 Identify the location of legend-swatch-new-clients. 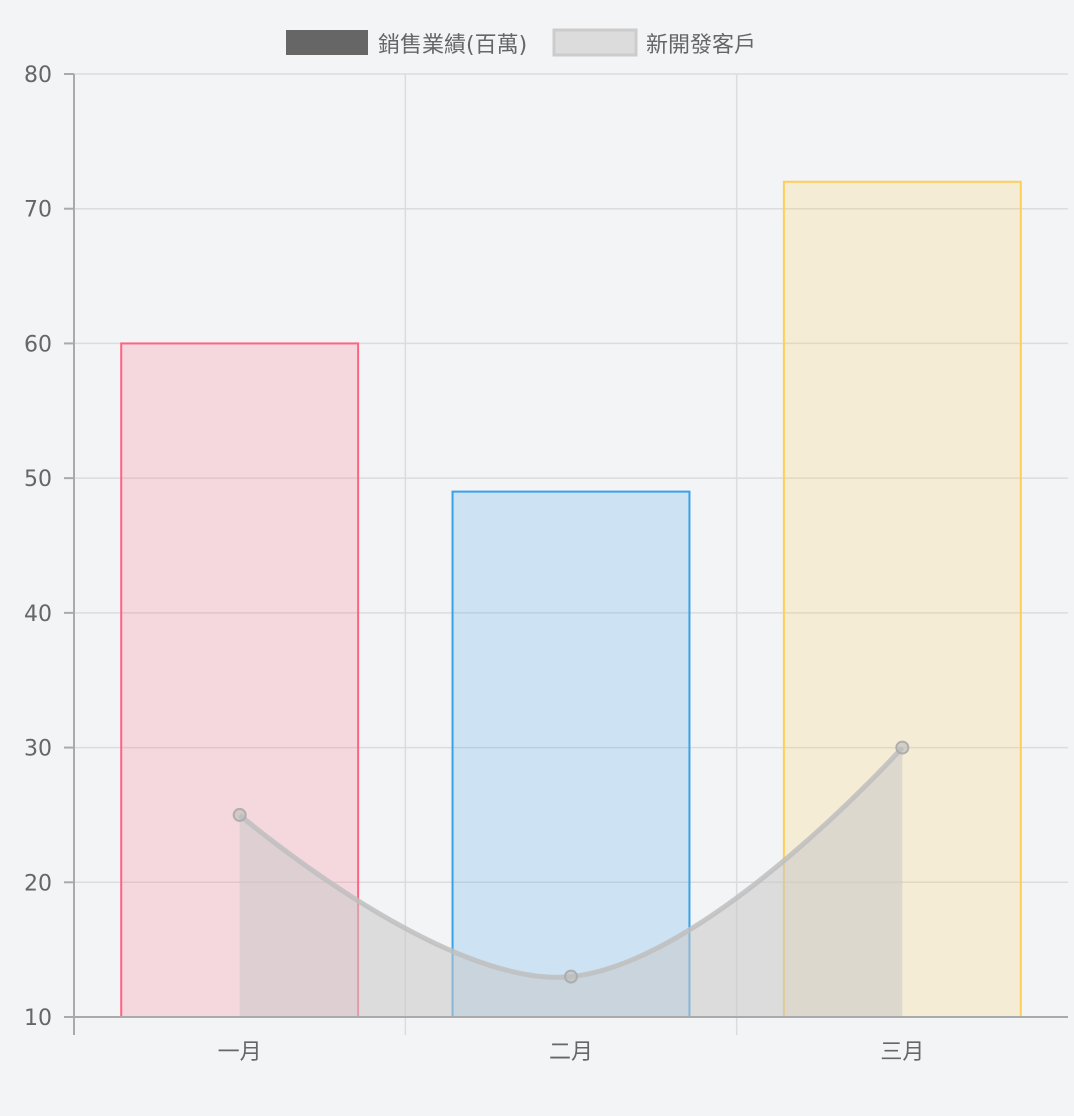
(595, 42).